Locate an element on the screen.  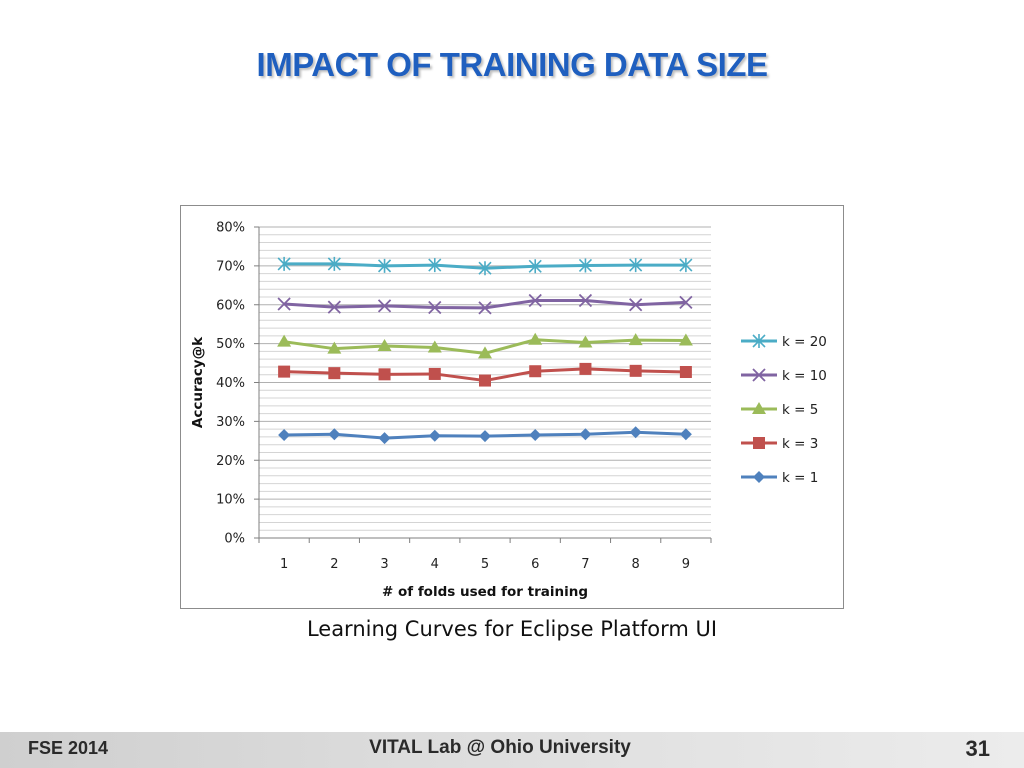
footer-conference: FSE 2014 is located at coordinates (68, 748).